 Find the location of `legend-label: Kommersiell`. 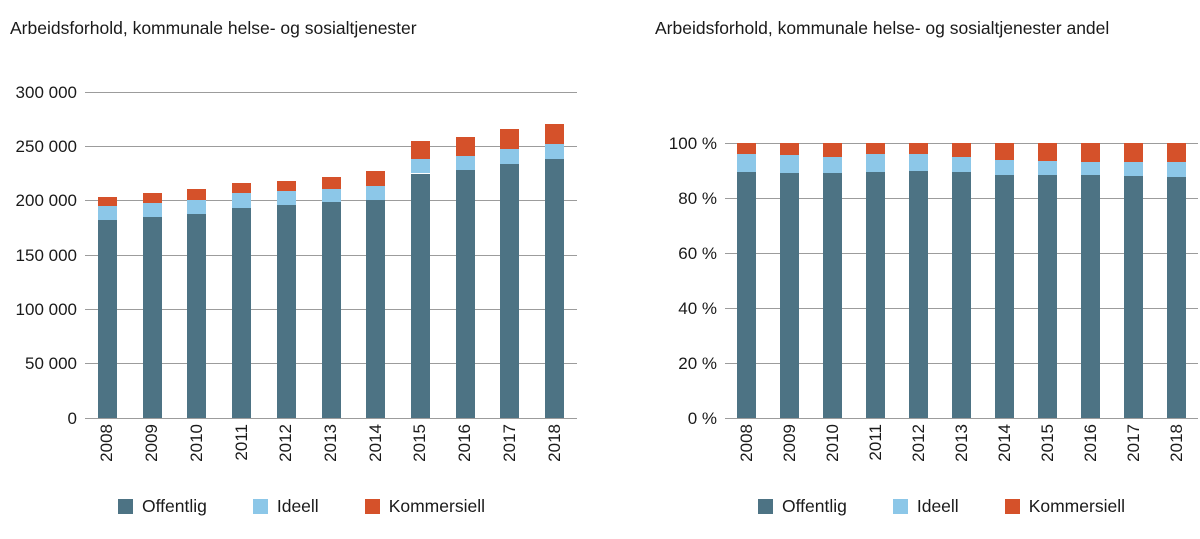

legend-label: Kommersiell is located at coordinates (1076, 506).